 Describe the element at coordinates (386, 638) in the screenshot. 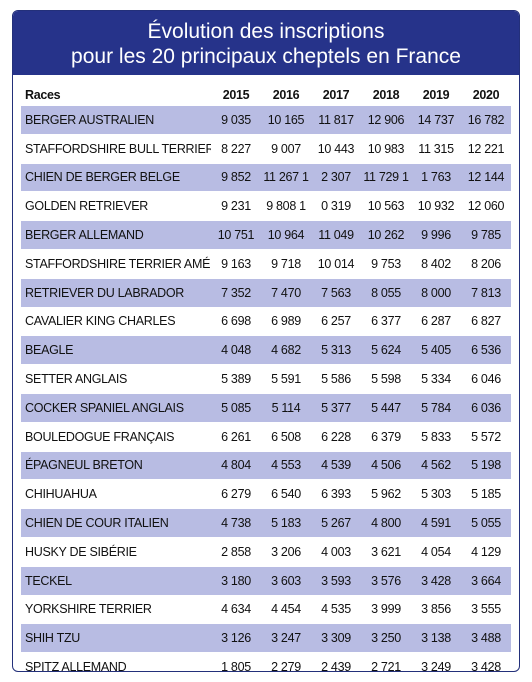

I see `count-cell: 3 250` at that location.